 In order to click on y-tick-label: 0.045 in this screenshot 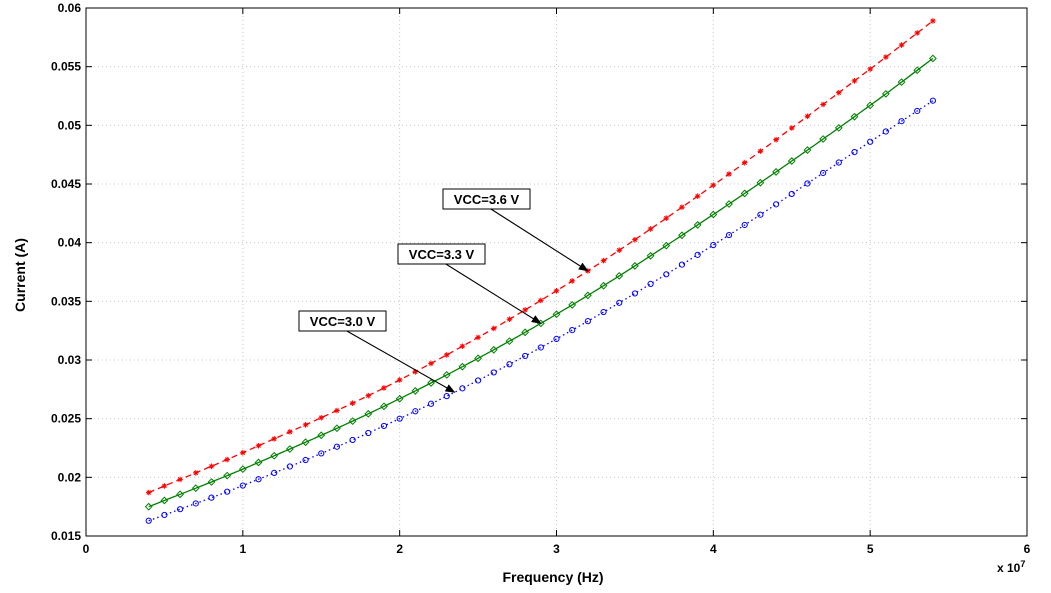, I will do `click(66, 184)`.